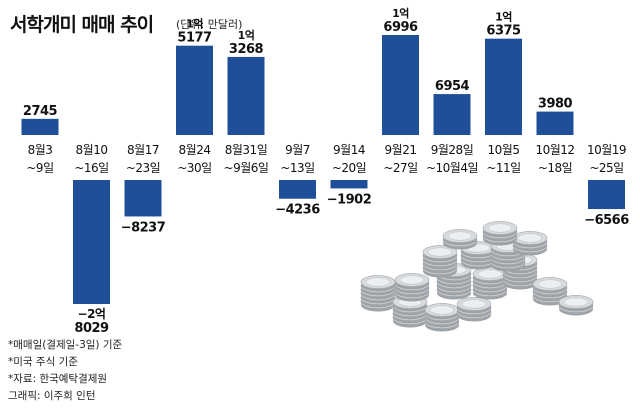 The height and width of the screenshot is (413, 640). I want to click on data-label: −8237, so click(143, 227).